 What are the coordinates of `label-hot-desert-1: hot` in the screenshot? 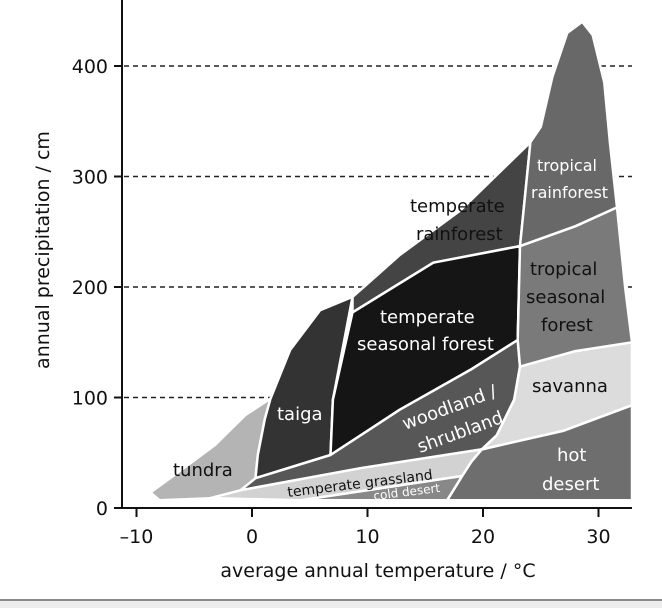 It's located at (571, 455).